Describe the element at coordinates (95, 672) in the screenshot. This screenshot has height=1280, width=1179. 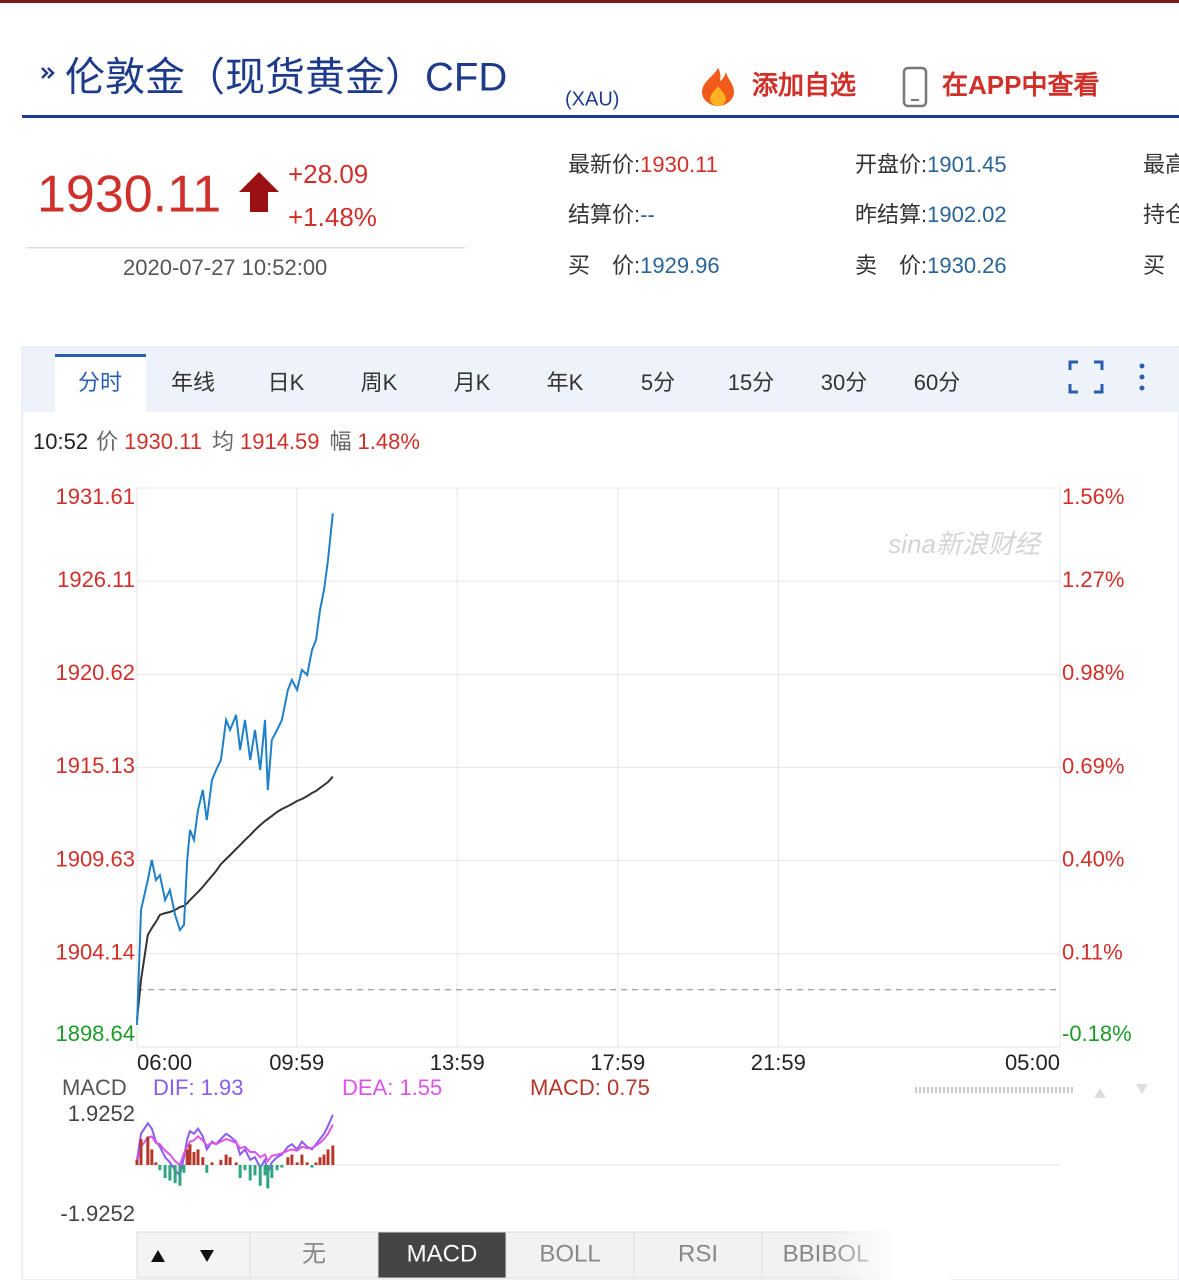
I see `y-tick-label: 1920.62` at that location.